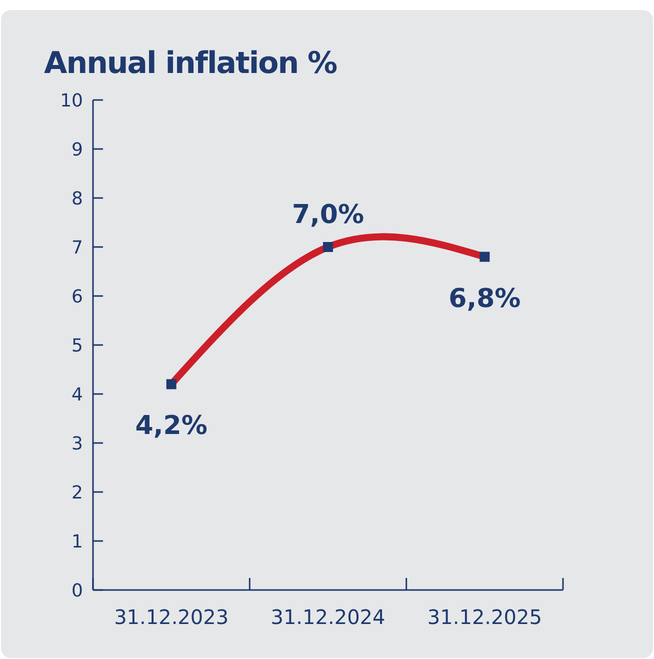 The width and height of the screenshot is (654, 659). I want to click on y-tick-label: 1, so click(77, 541).